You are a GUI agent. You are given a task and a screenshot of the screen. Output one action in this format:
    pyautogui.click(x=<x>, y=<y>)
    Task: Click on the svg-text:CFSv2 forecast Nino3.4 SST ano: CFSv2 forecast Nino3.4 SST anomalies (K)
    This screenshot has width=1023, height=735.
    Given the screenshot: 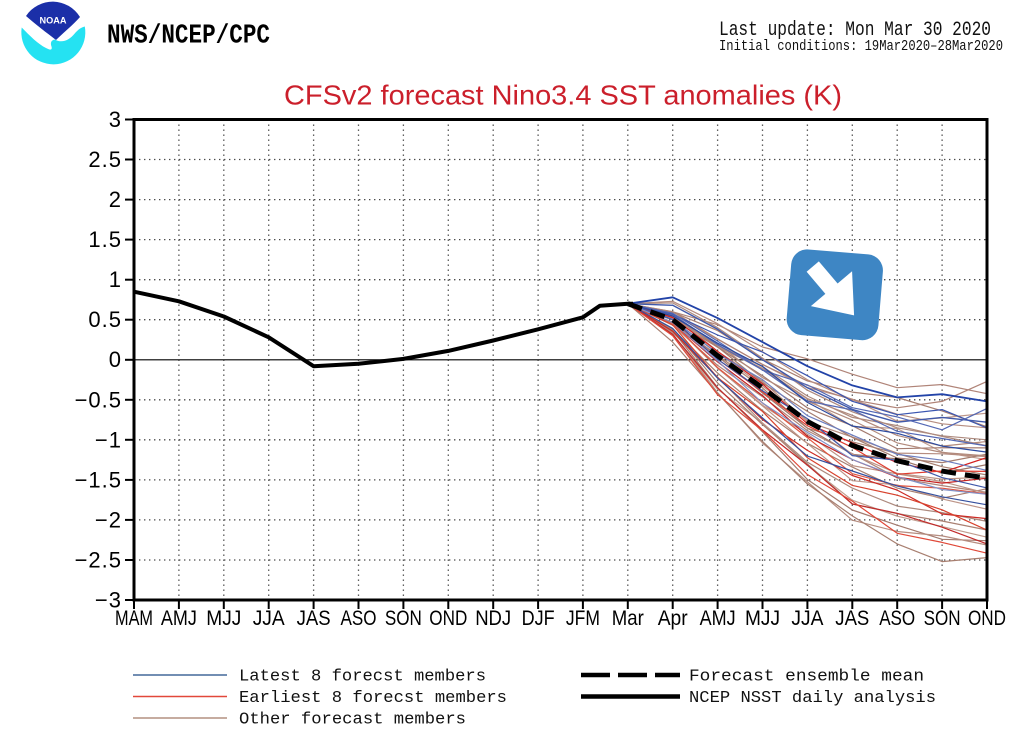 What is the action you would take?
    pyautogui.click(x=563, y=95)
    